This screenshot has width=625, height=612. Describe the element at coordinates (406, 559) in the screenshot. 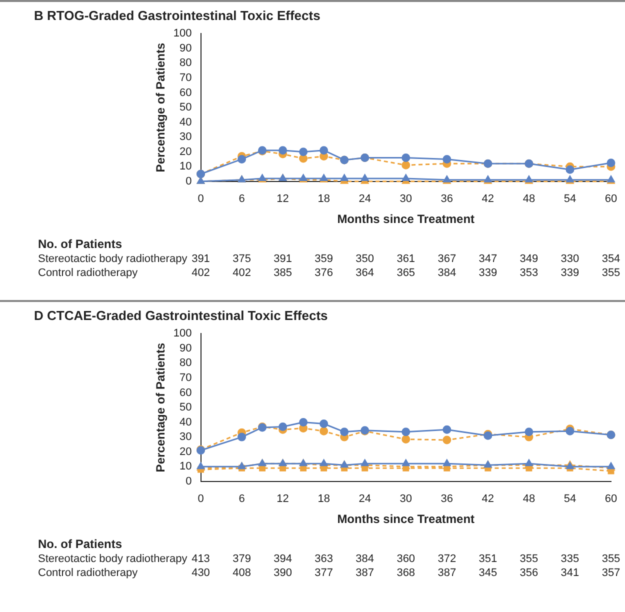

I see `text: 413 379 394 363 384 360 372 351 355 335 355` at that location.